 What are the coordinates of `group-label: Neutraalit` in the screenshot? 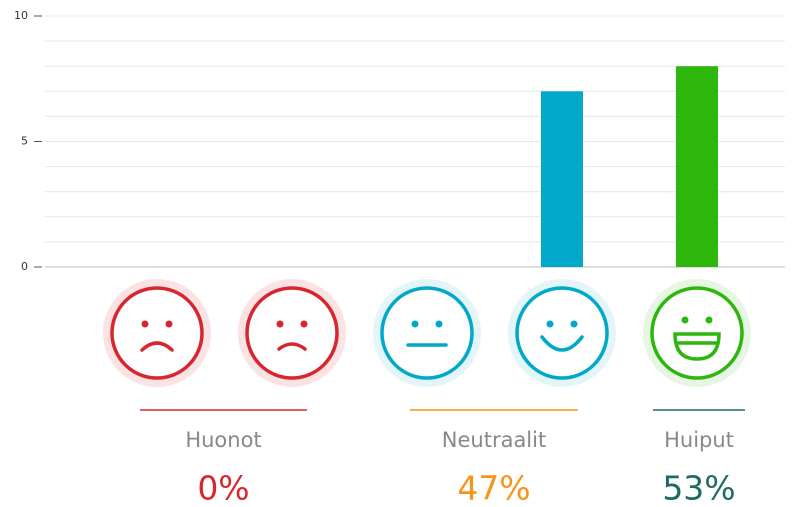 It's located at (494, 440).